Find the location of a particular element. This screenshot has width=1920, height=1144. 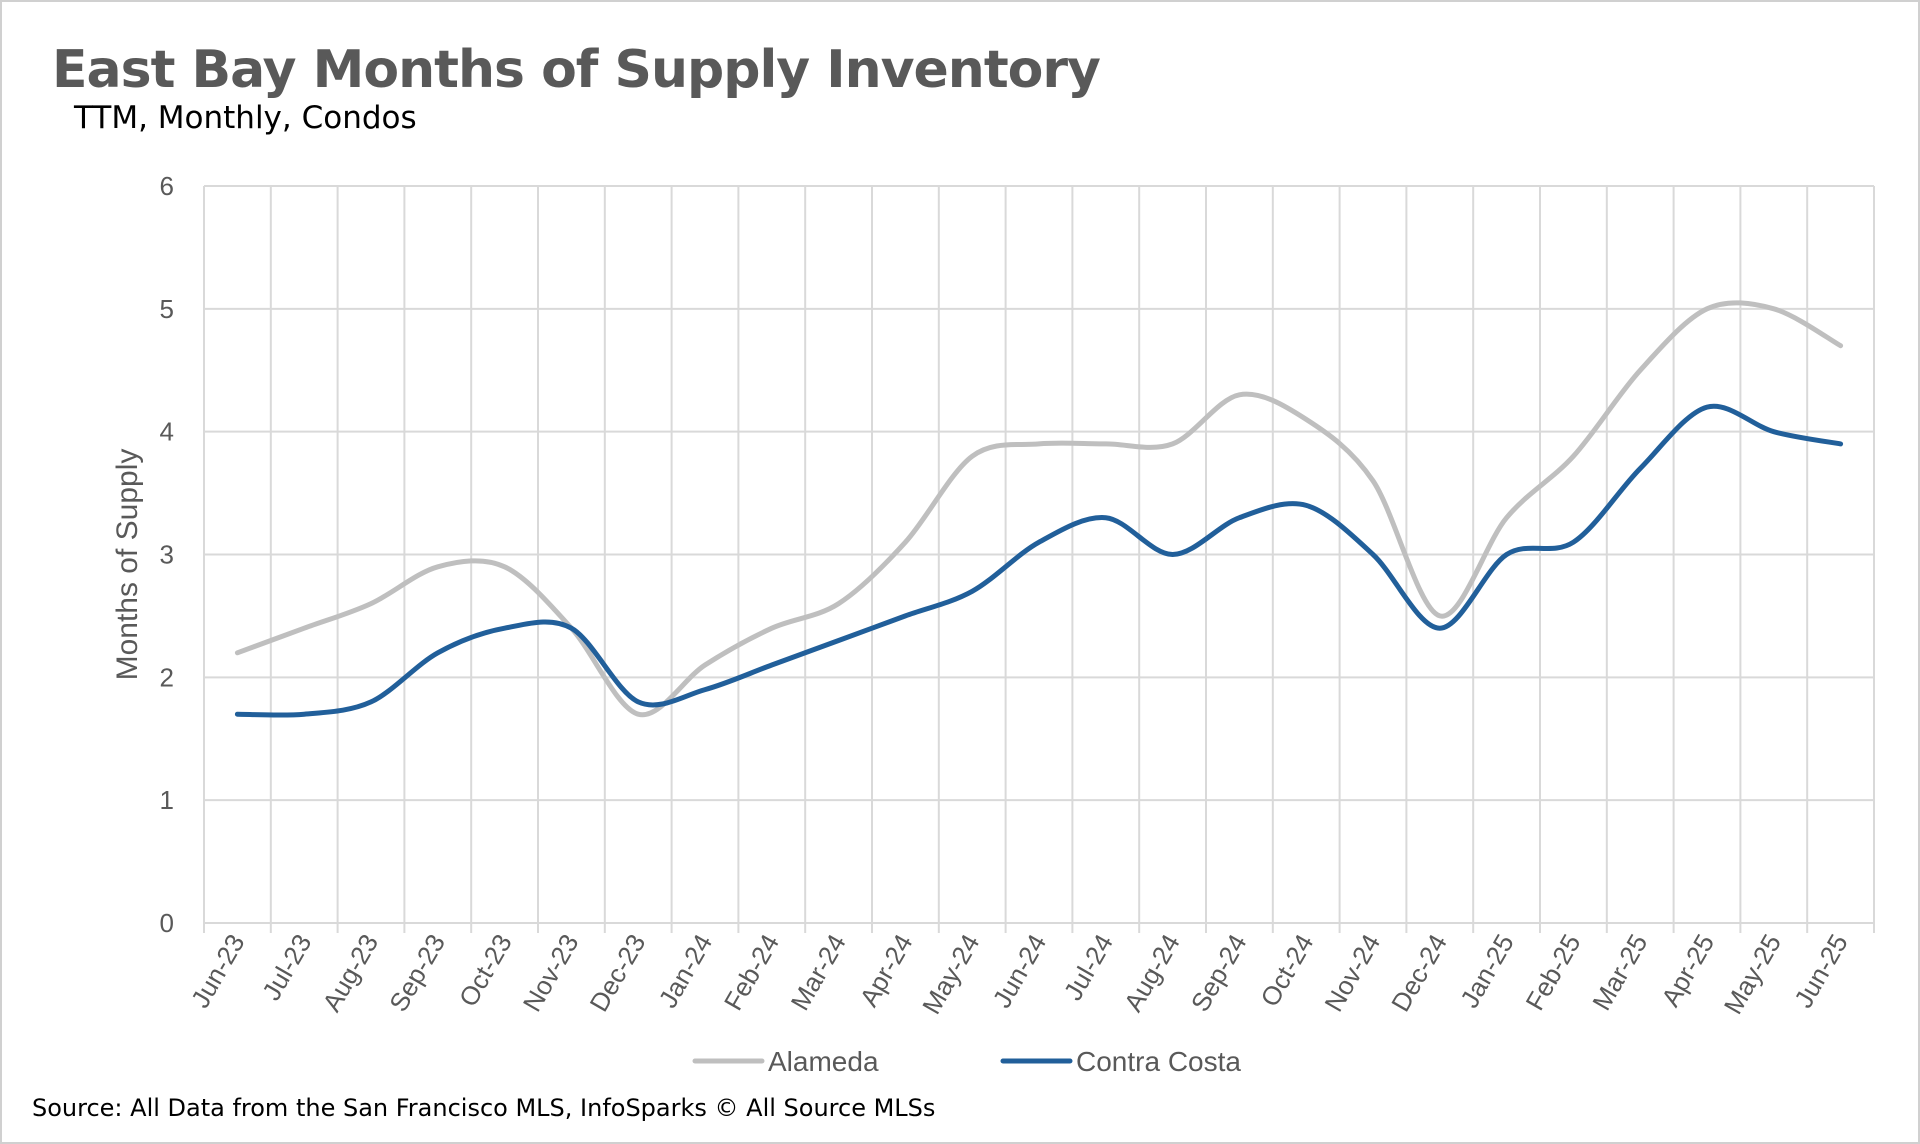

x-tick-label: Oct-23 is located at coordinates (485, 970).